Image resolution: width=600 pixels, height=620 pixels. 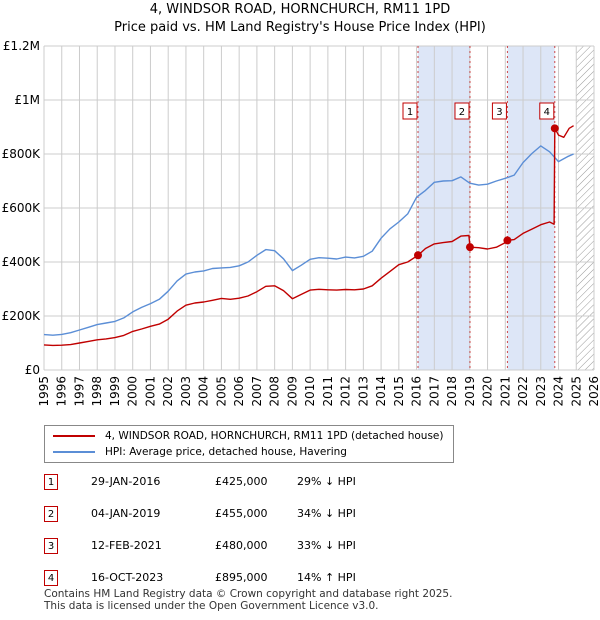 What do you see at coordinates (115, 391) in the screenshot?
I see `x-tick-label: 1999` at bounding box center [115, 391].